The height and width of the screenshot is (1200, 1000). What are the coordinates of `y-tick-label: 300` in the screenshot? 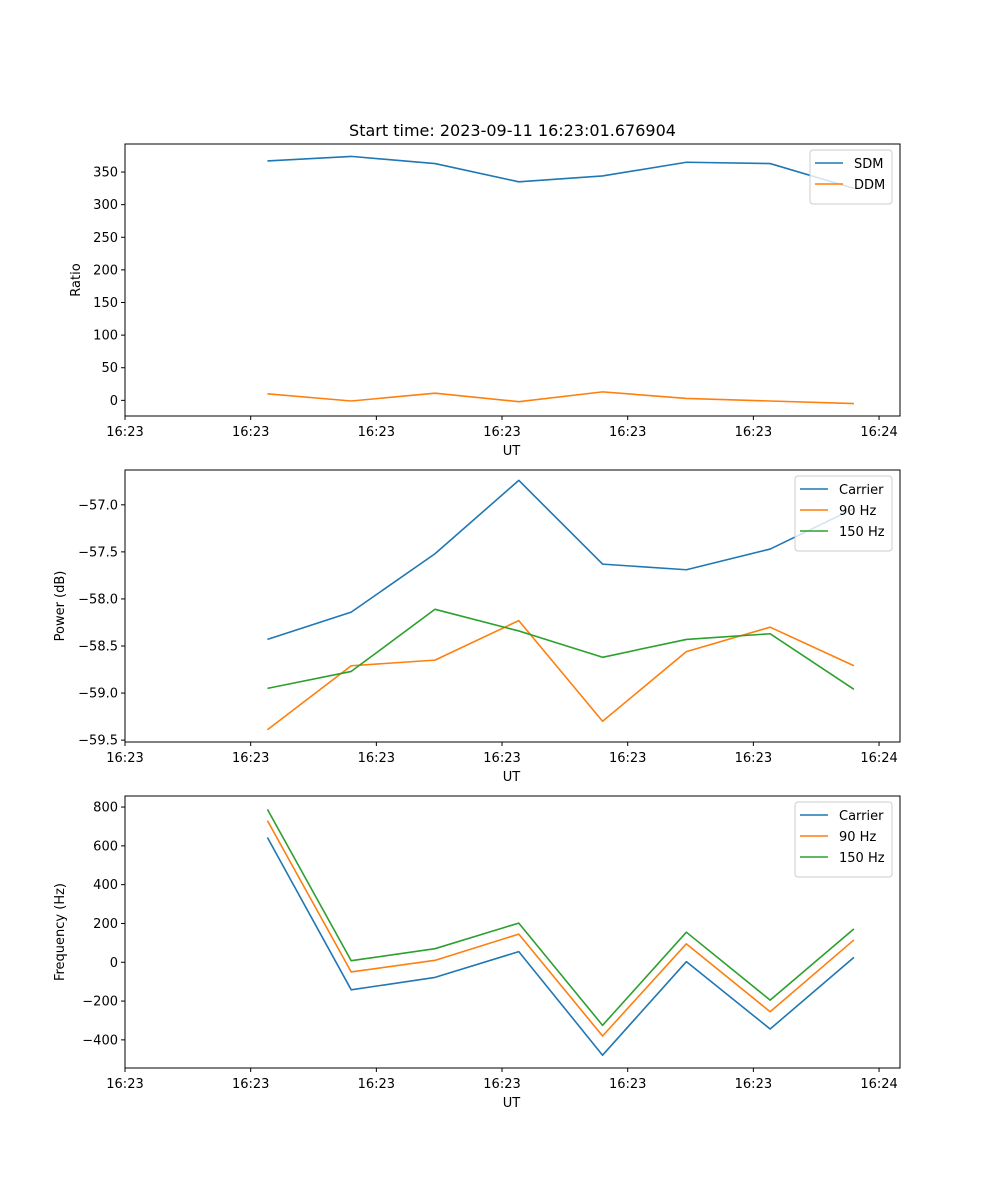 It's located at (105, 205).